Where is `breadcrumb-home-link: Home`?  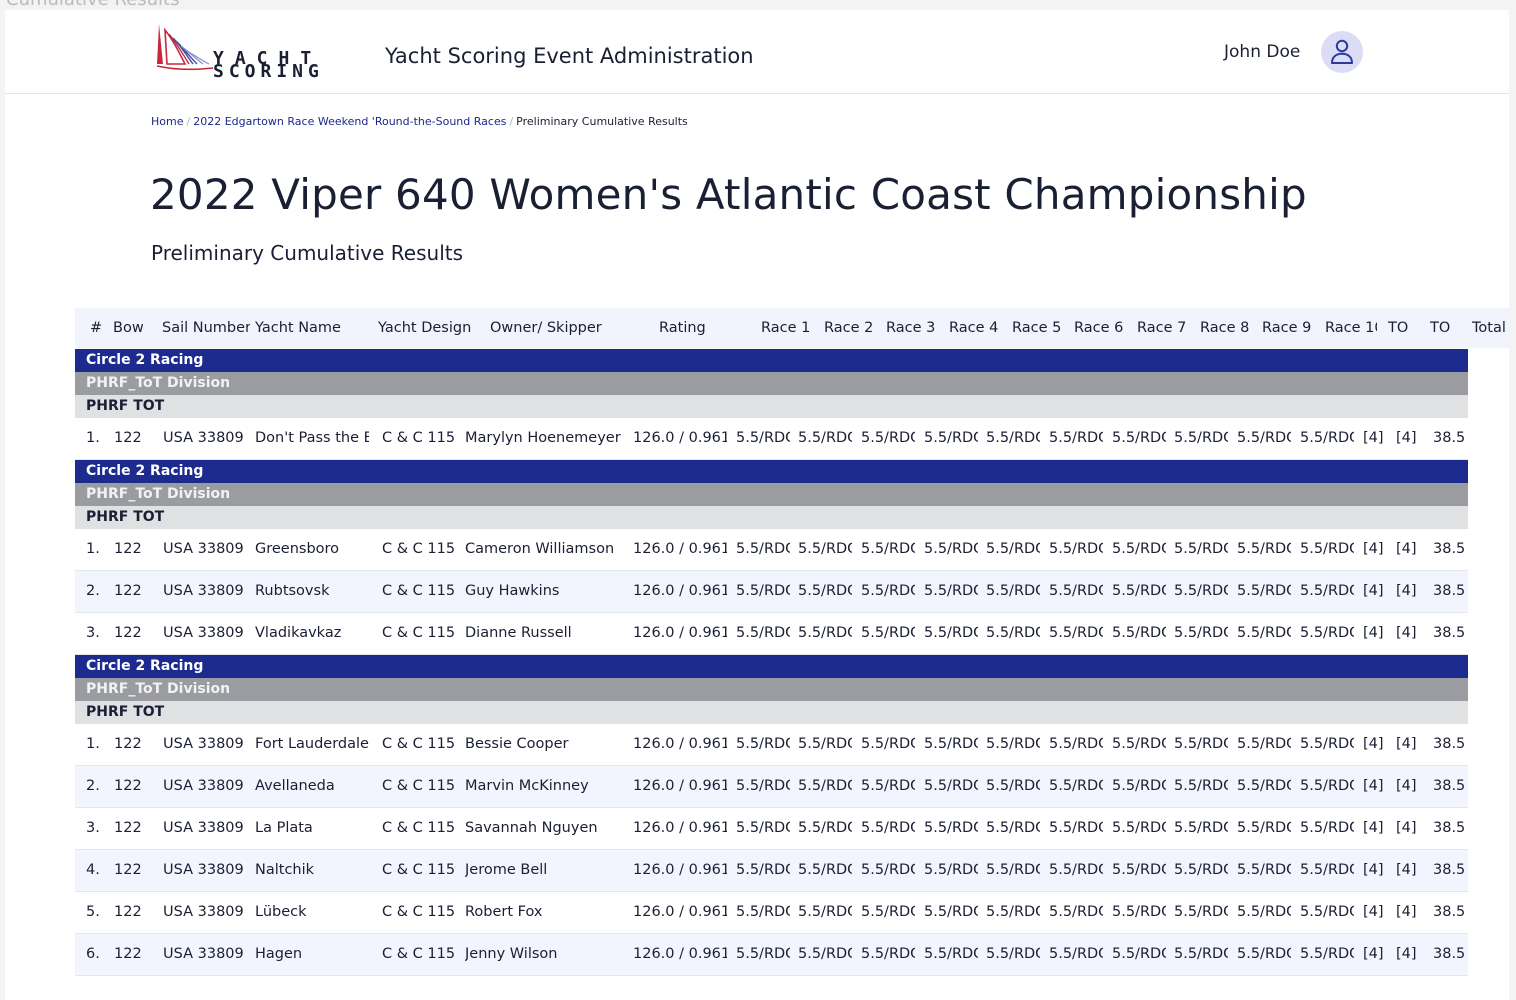 breadcrumb-home-link: Home is located at coordinates (167, 121).